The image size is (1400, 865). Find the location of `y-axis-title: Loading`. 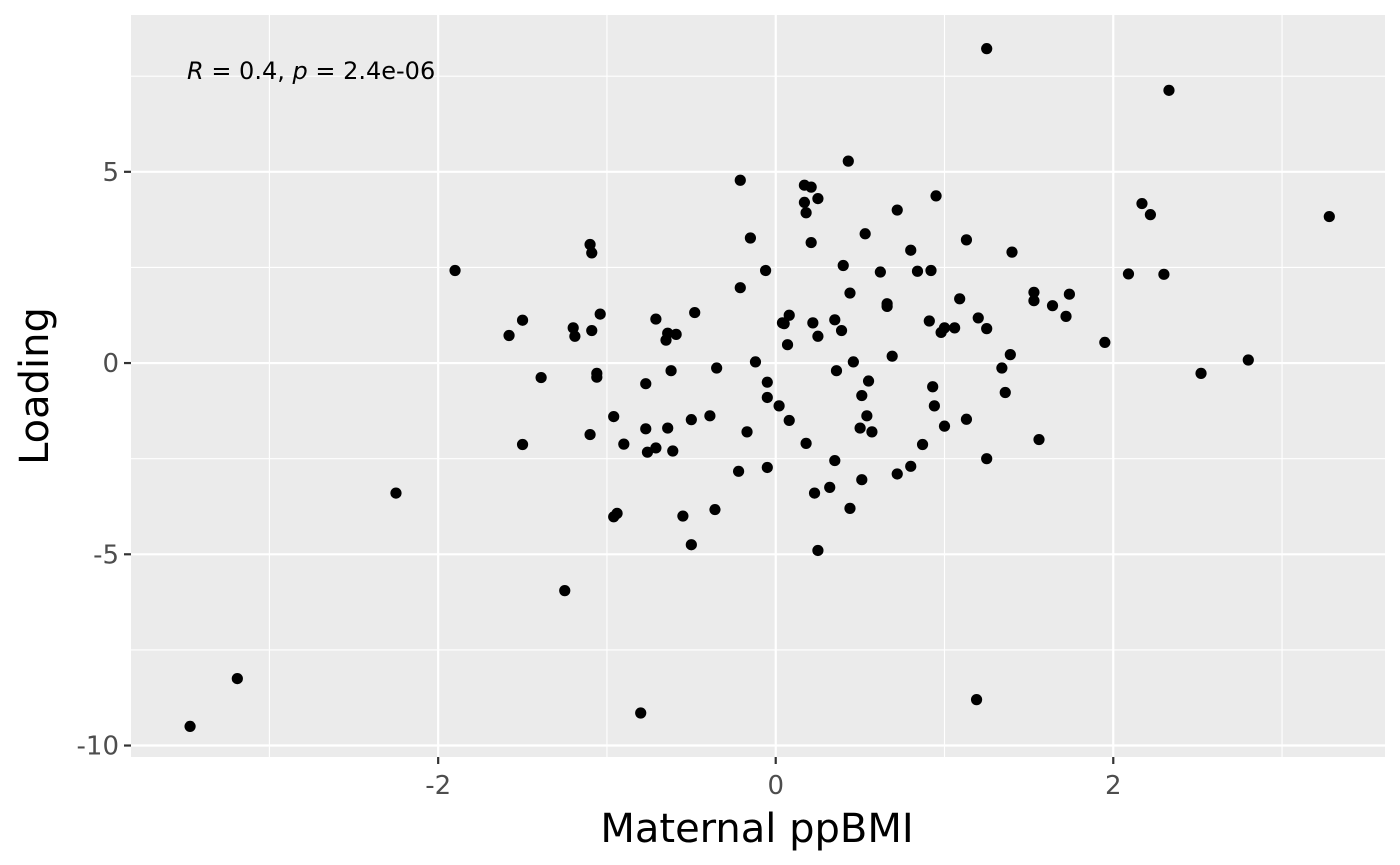

y-axis-title: Loading is located at coordinates (35, 386).